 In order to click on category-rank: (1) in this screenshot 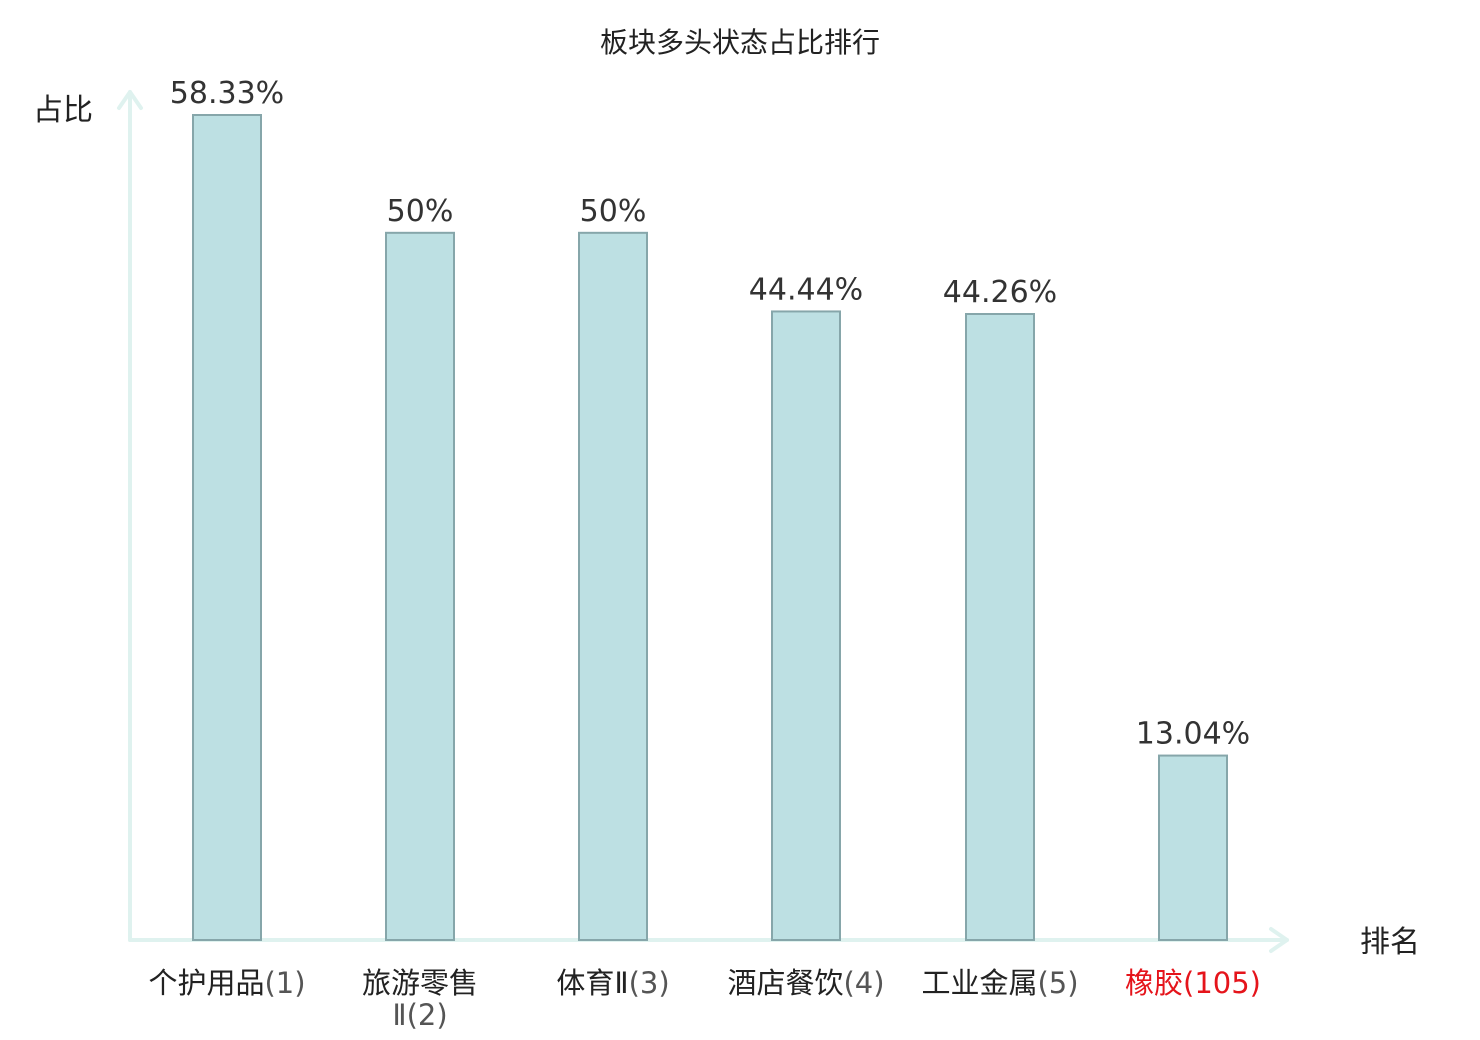, I will do `click(284, 983)`.